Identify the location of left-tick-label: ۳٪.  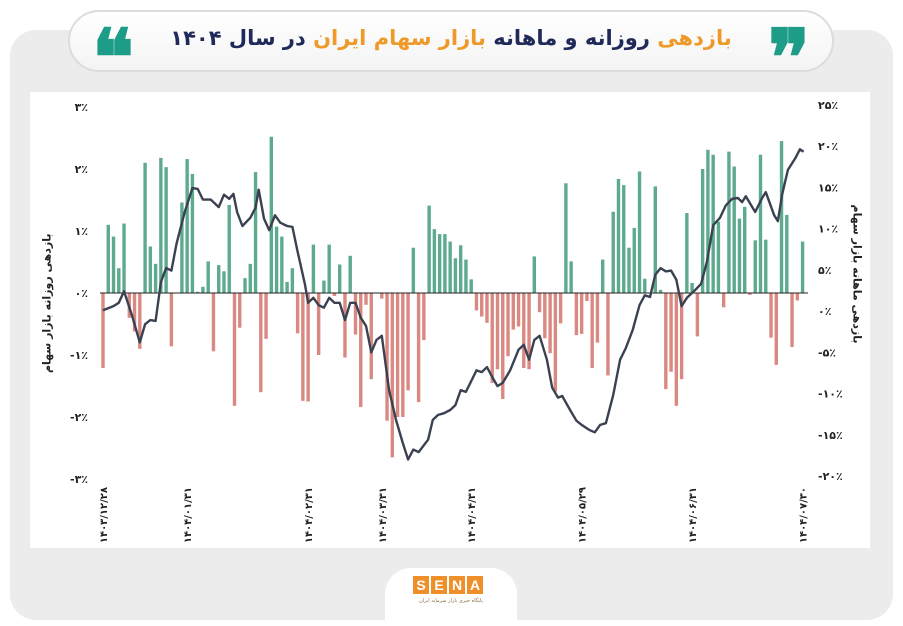
(81, 107).